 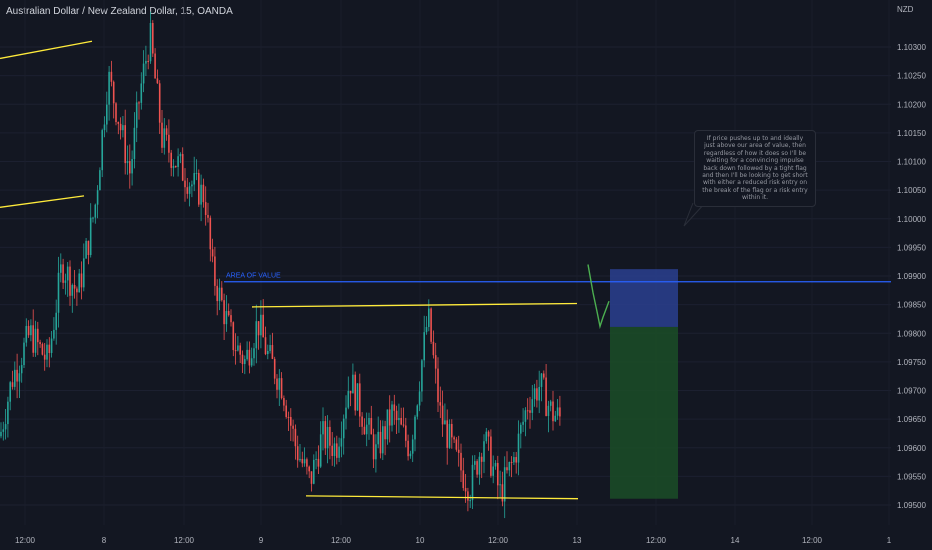 What do you see at coordinates (911, 391) in the screenshot?
I see `price-tick-label: 1.09700` at bounding box center [911, 391].